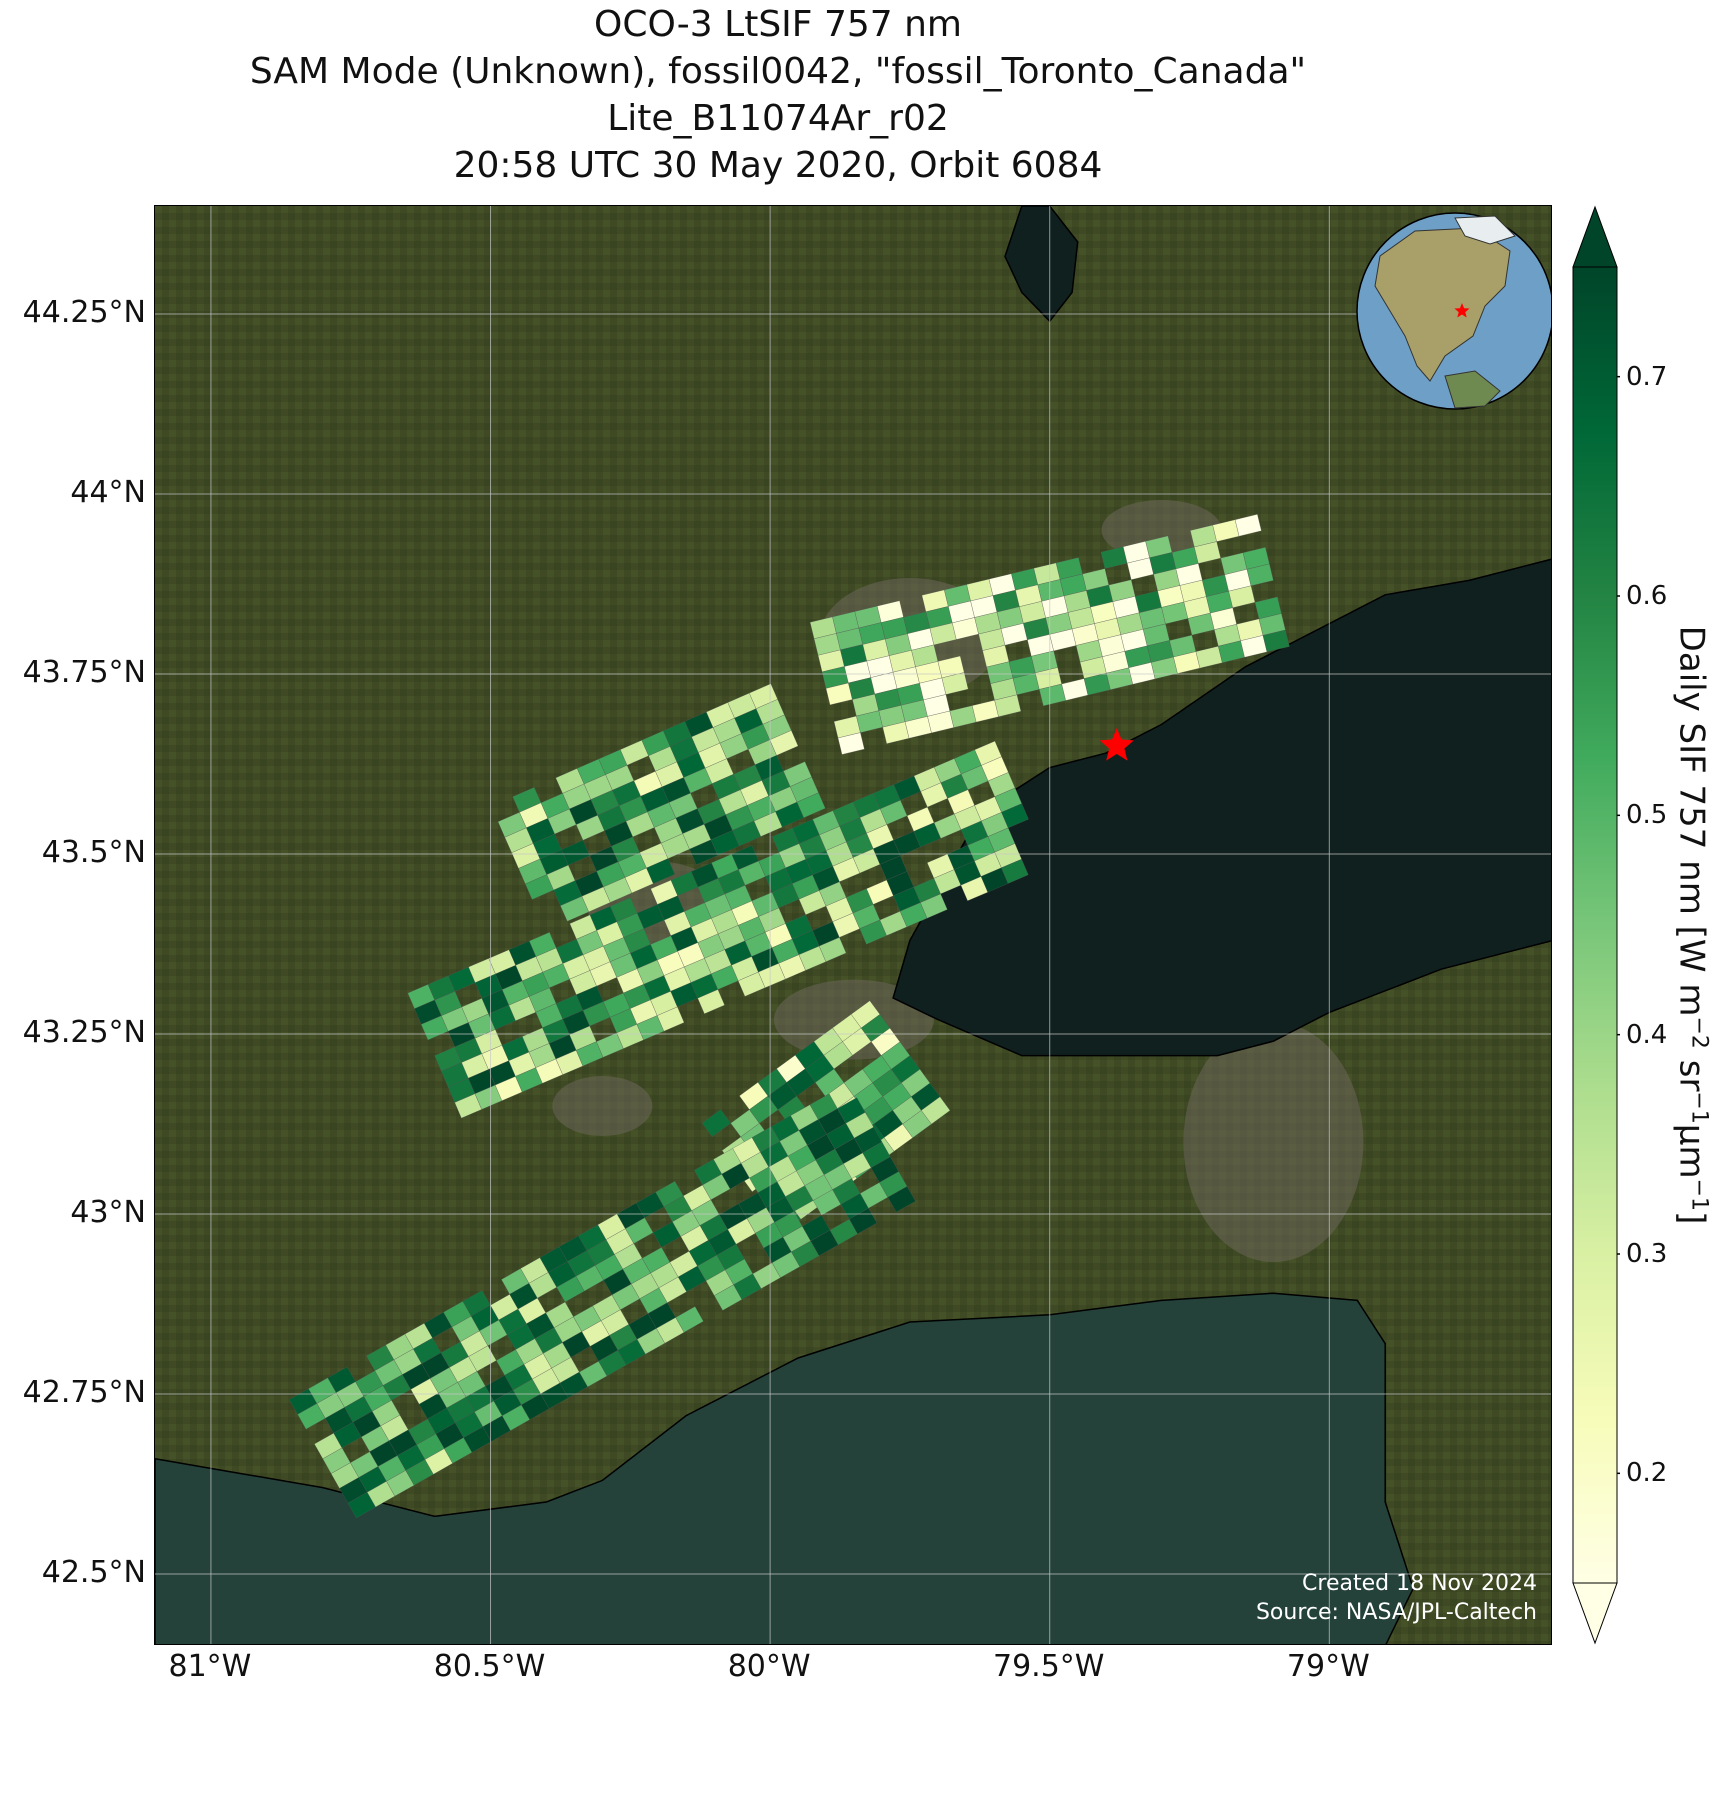  I want to click on colorbar-tick-label: 0.6, so click(1647, 596).